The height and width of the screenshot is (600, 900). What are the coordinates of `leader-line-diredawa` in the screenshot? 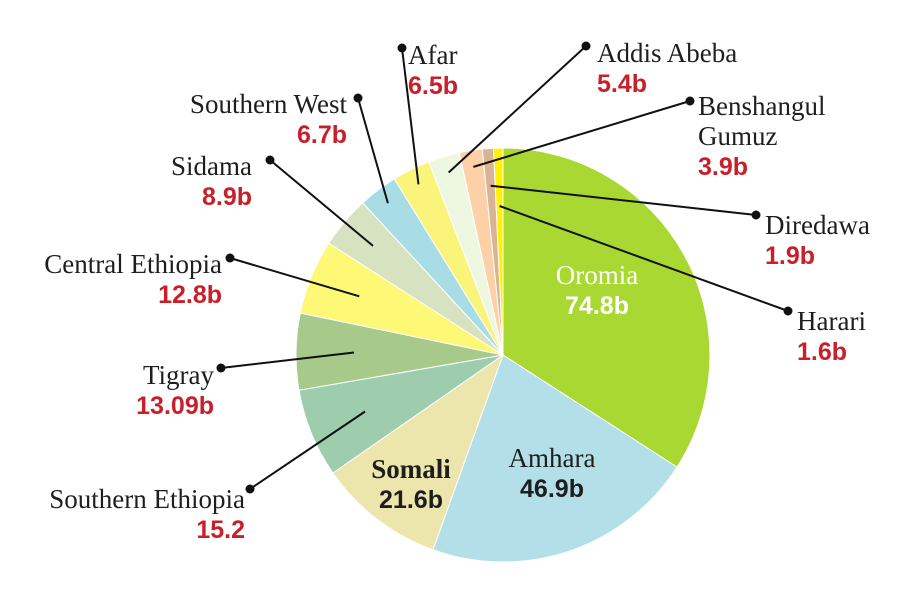 It's located at (623, 200).